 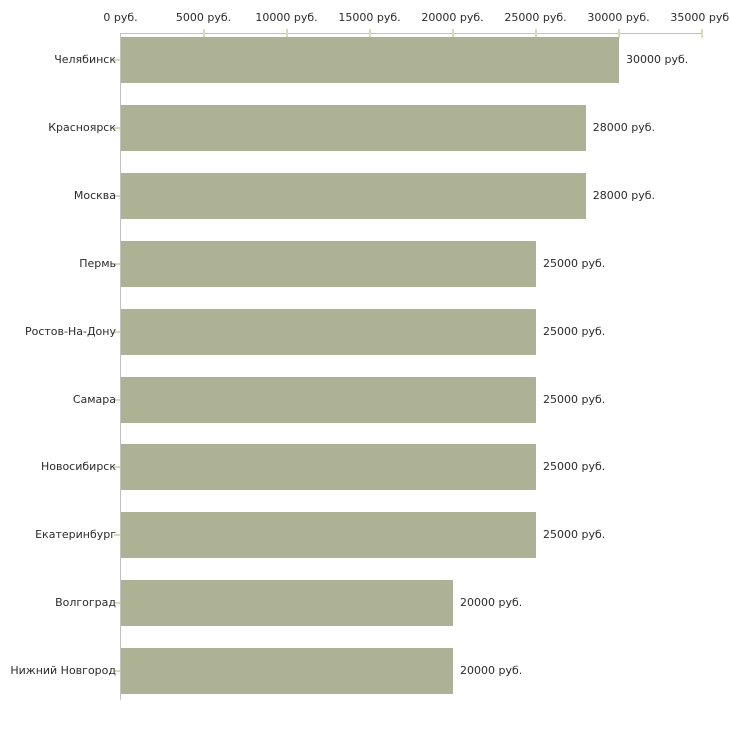 I want to click on x-axis-tick-label: 20000 руб., so click(x=452, y=17).